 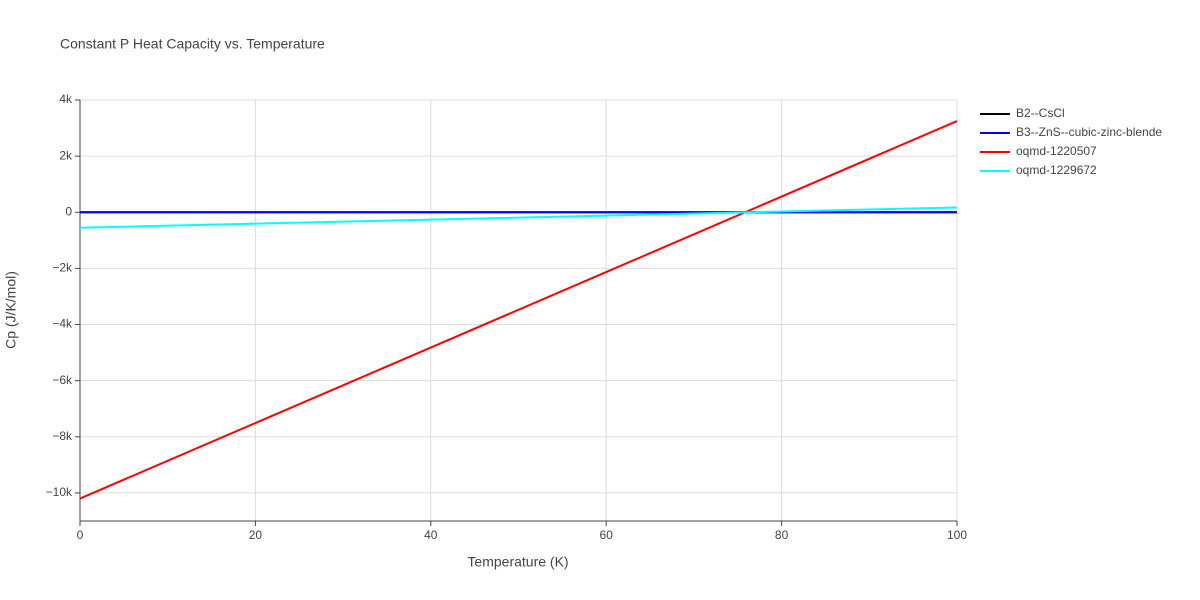 I want to click on x-tick-label: 40, so click(x=431, y=535).